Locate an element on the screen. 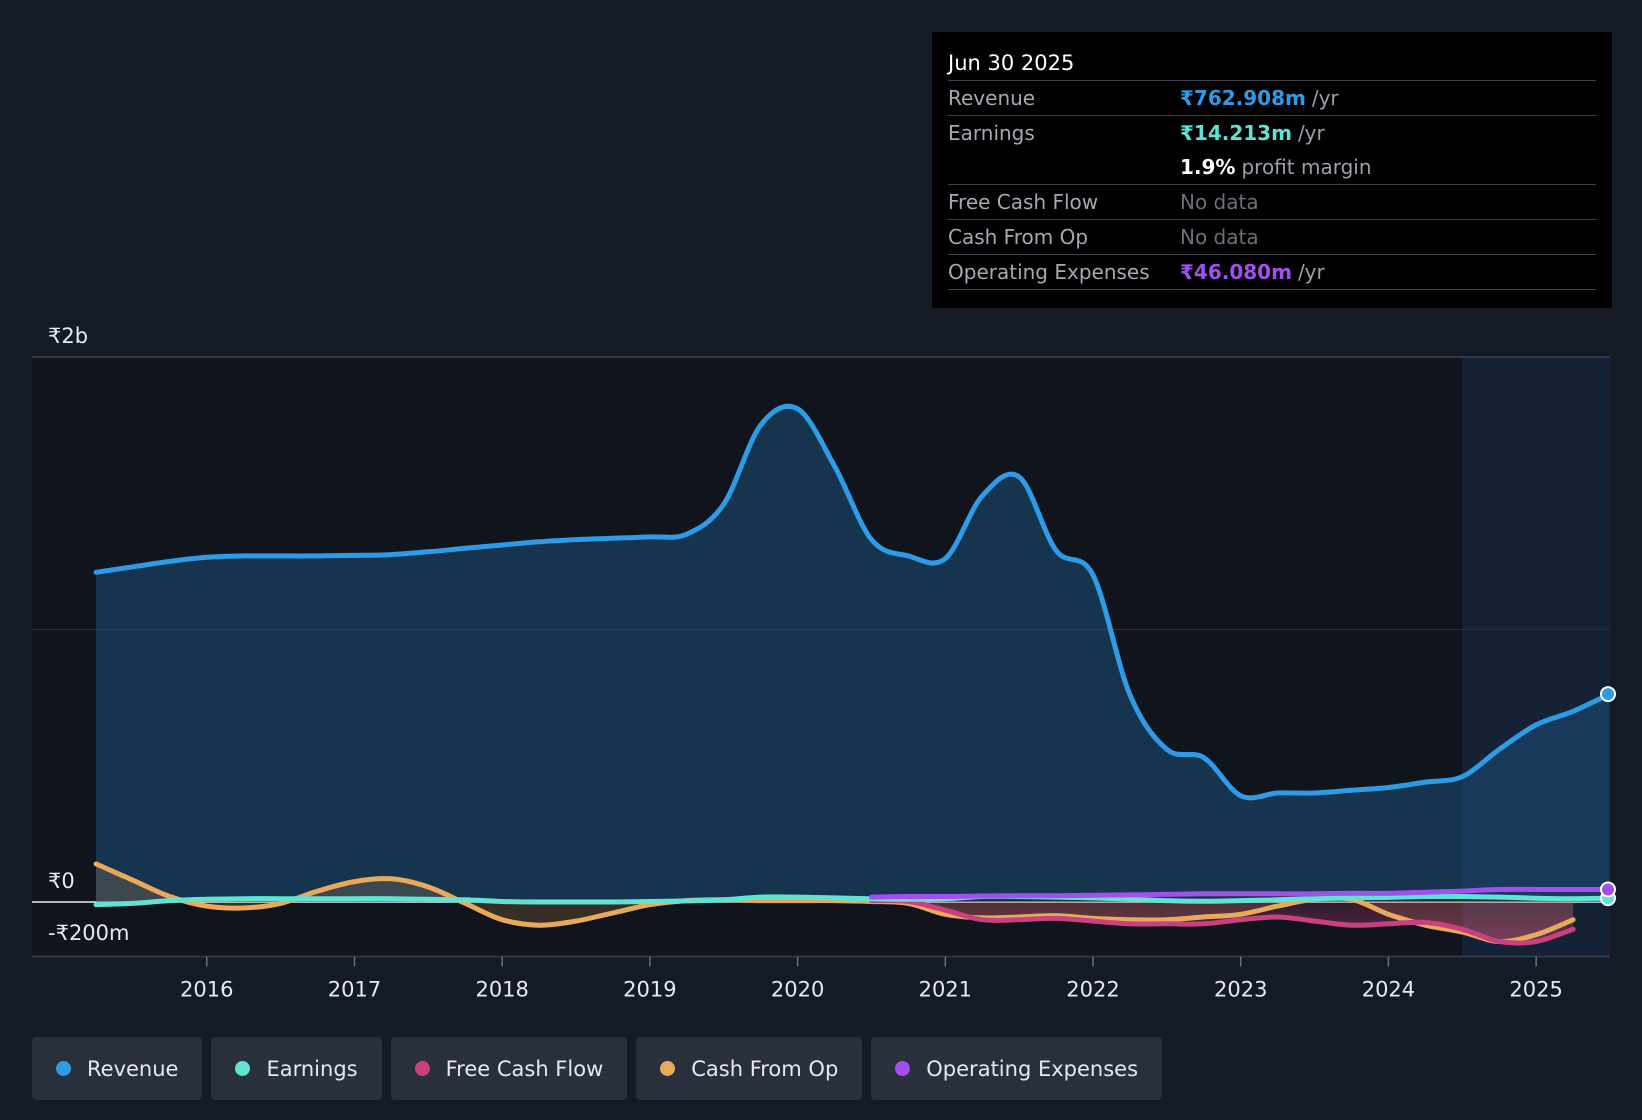 The width and height of the screenshot is (1642, 1120). x-tick-label: 2024 is located at coordinates (1388, 990).